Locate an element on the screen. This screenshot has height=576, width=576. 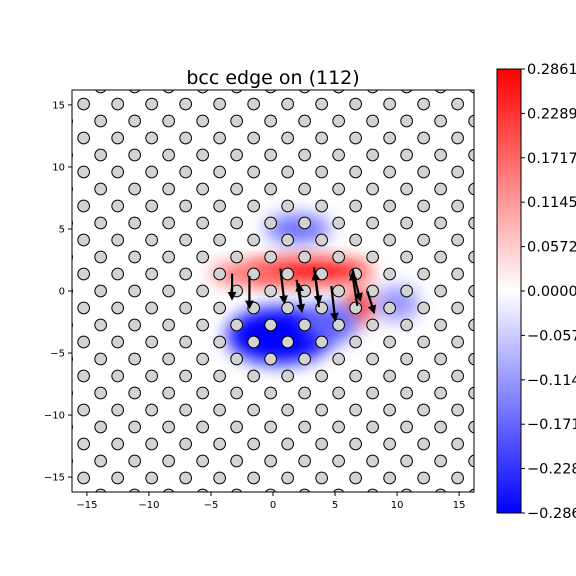
x-tick-label: 15 is located at coordinates (459, 505).